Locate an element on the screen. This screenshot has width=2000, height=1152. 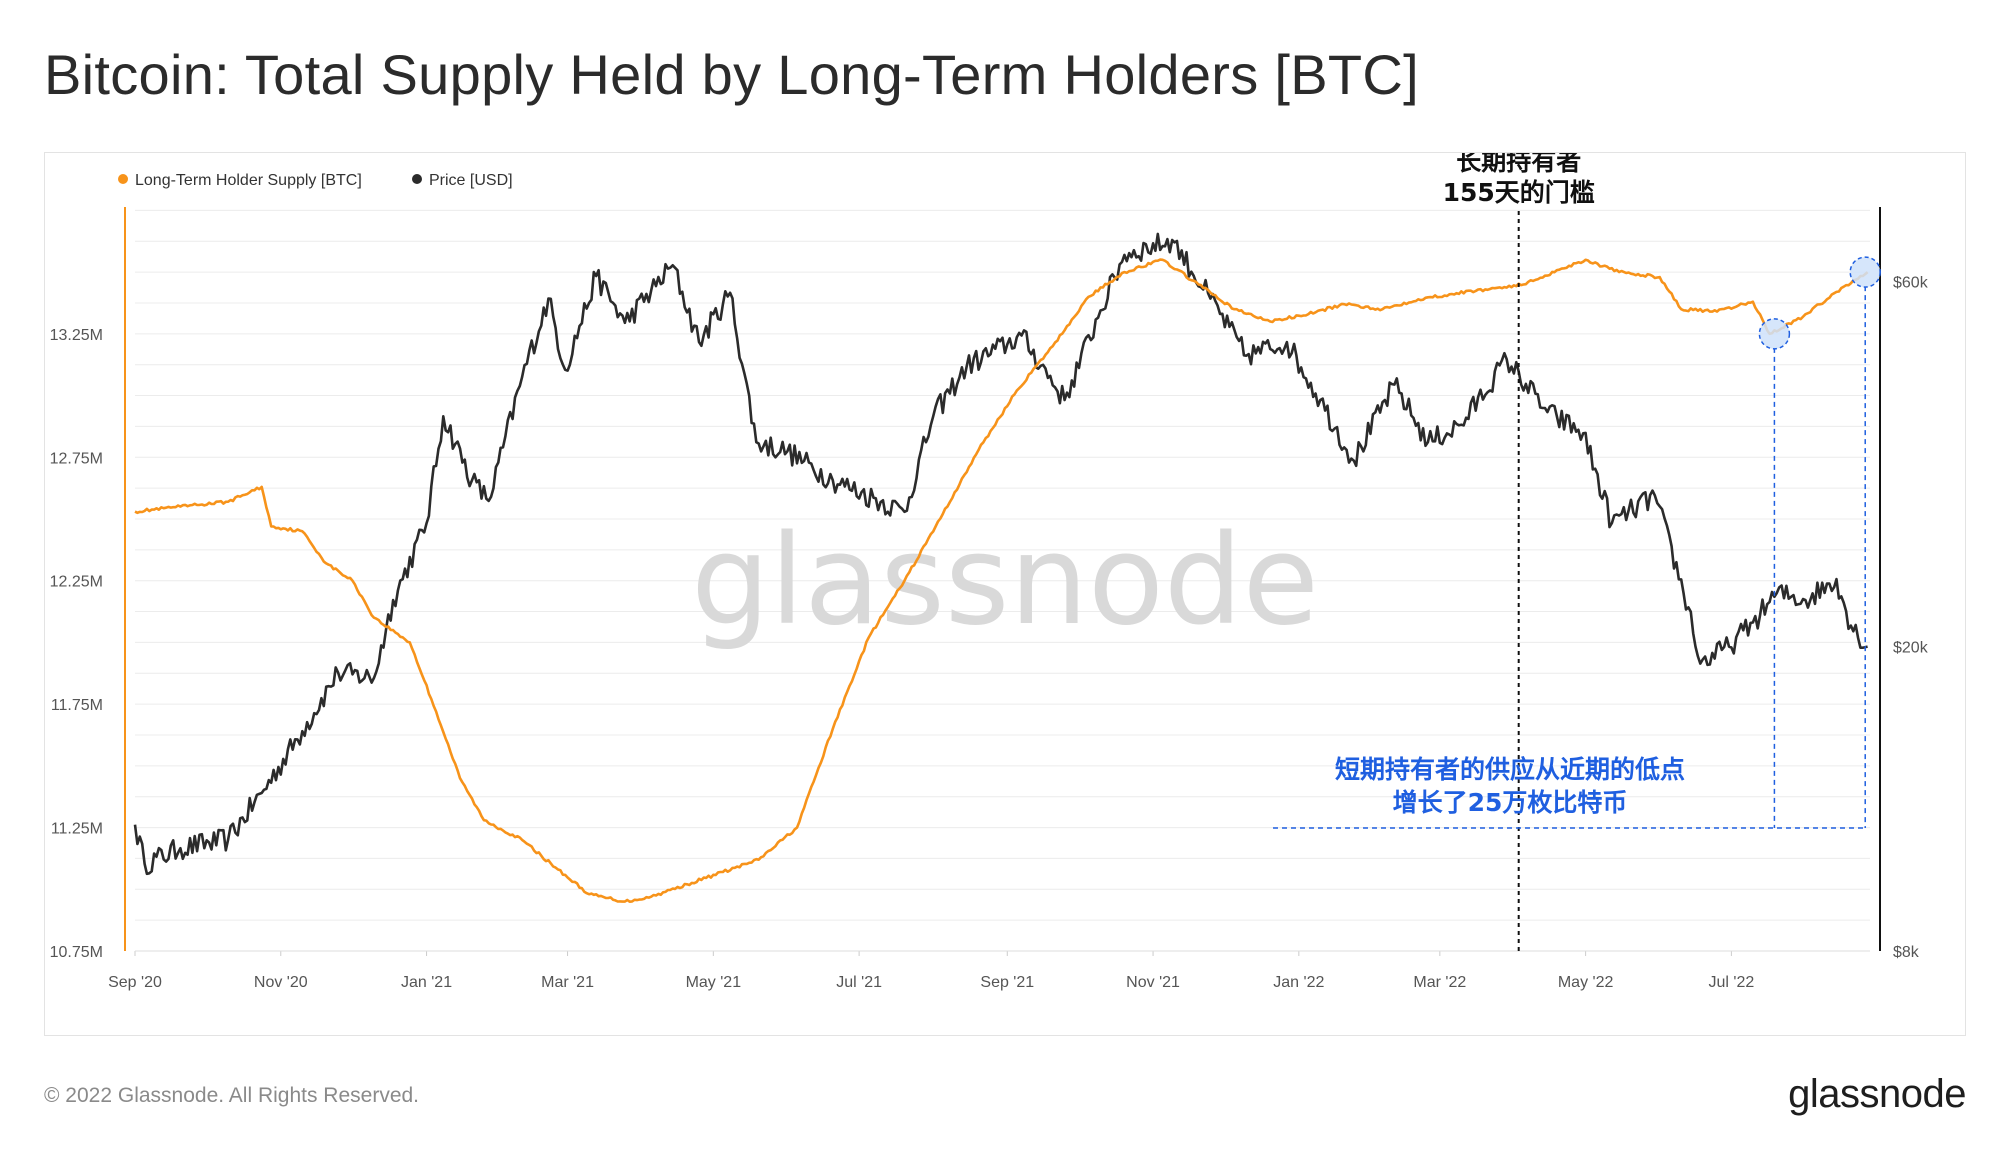
x-tick-label: Jan '21 is located at coordinates (426, 982).